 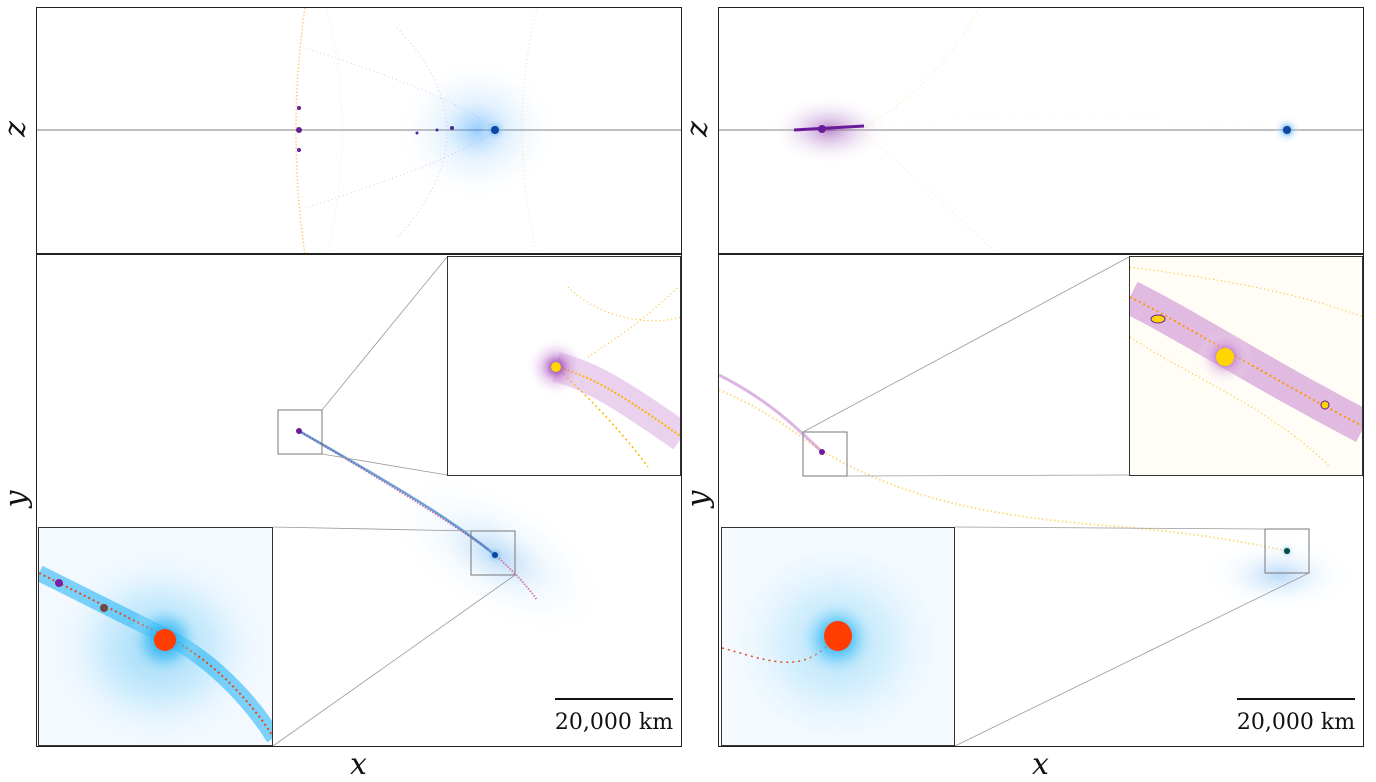 I want to click on z-axis-label-left: z, so click(x=16, y=129).